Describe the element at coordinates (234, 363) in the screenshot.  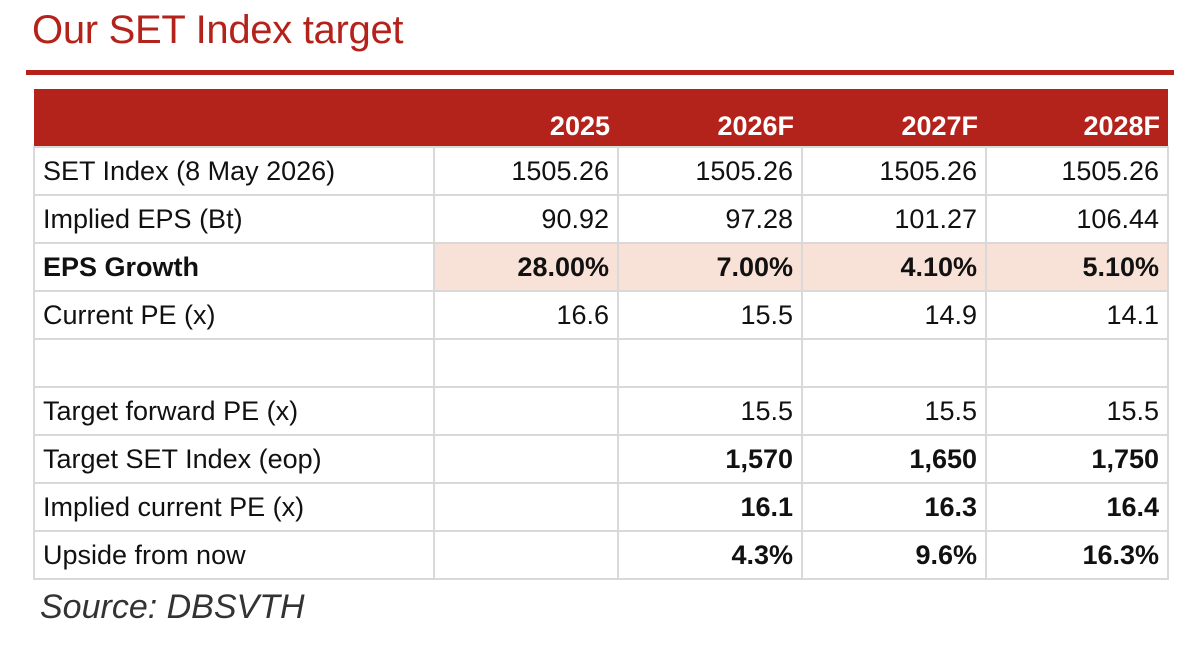
I see `row-label` at that location.